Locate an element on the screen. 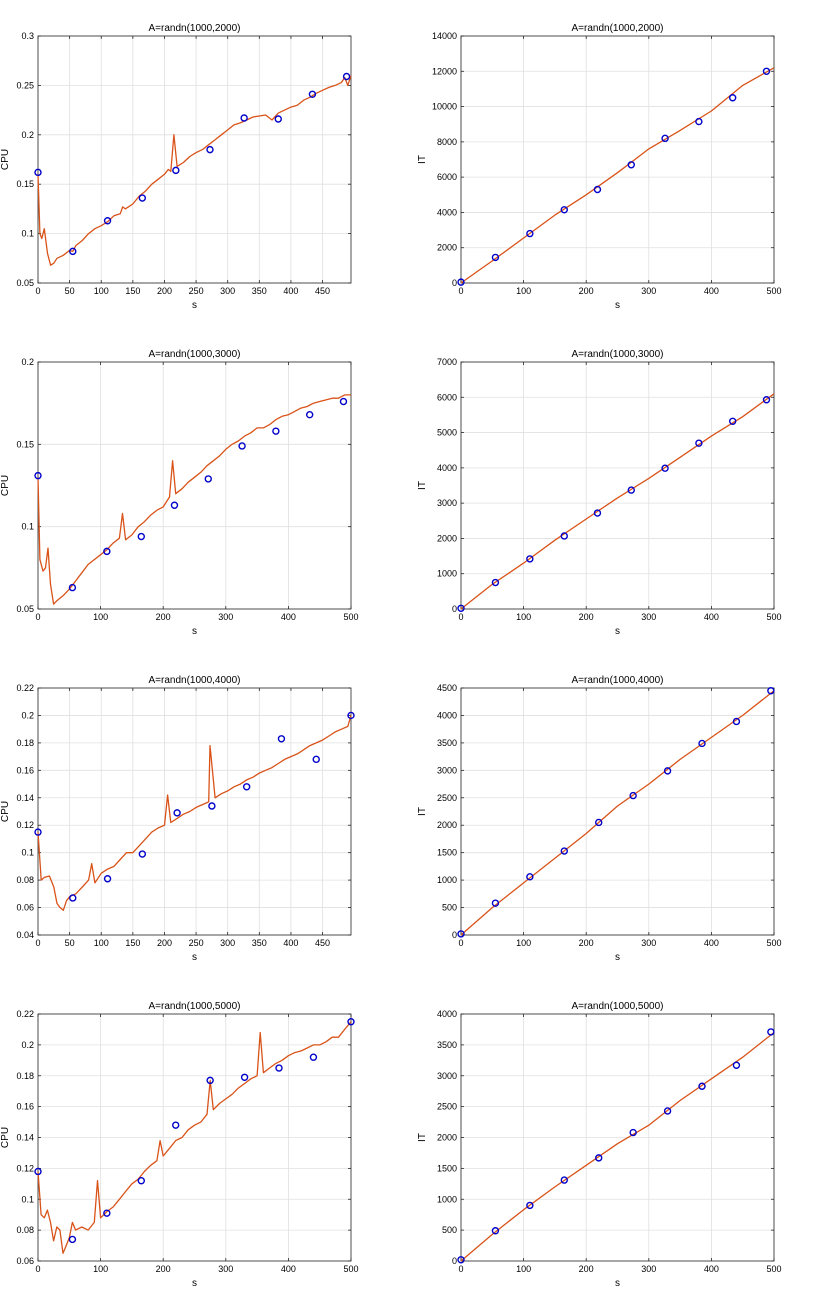  x-tick-label: 250 is located at coordinates (196, 291).